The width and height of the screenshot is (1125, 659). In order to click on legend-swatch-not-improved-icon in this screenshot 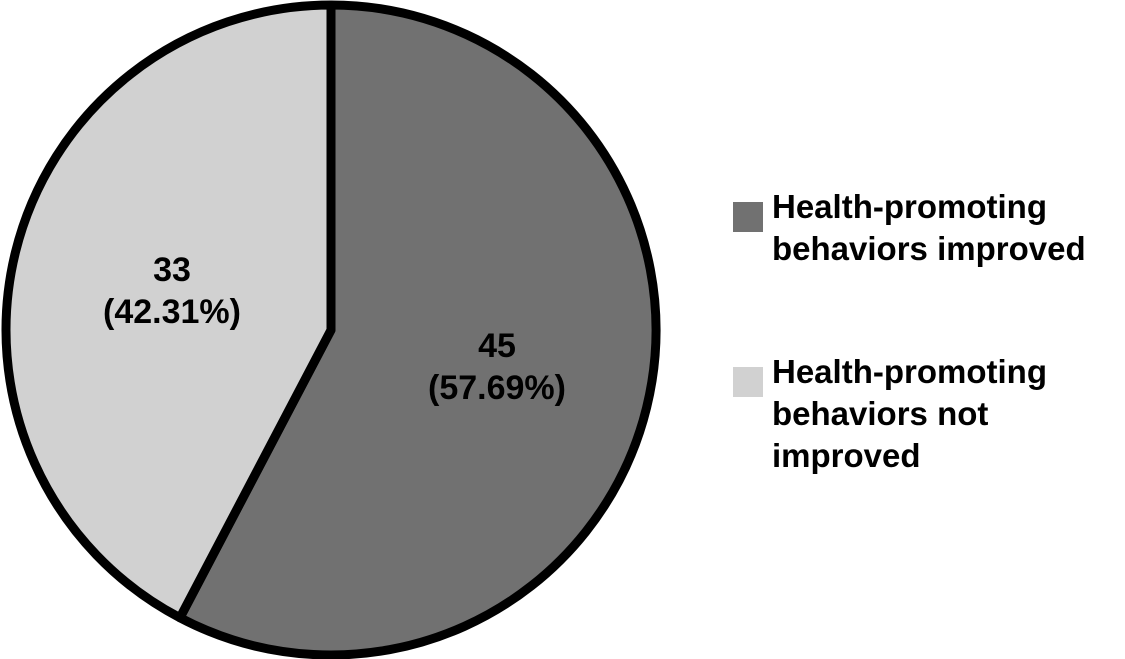, I will do `click(748, 382)`.